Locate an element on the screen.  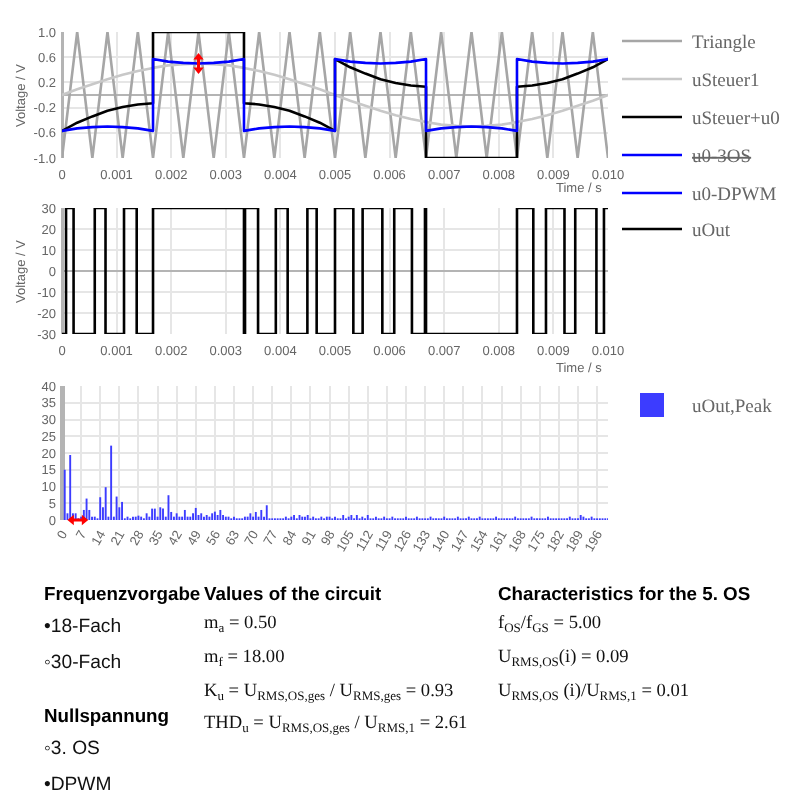
legend-label: uSteuer1 is located at coordinates (726, 82).